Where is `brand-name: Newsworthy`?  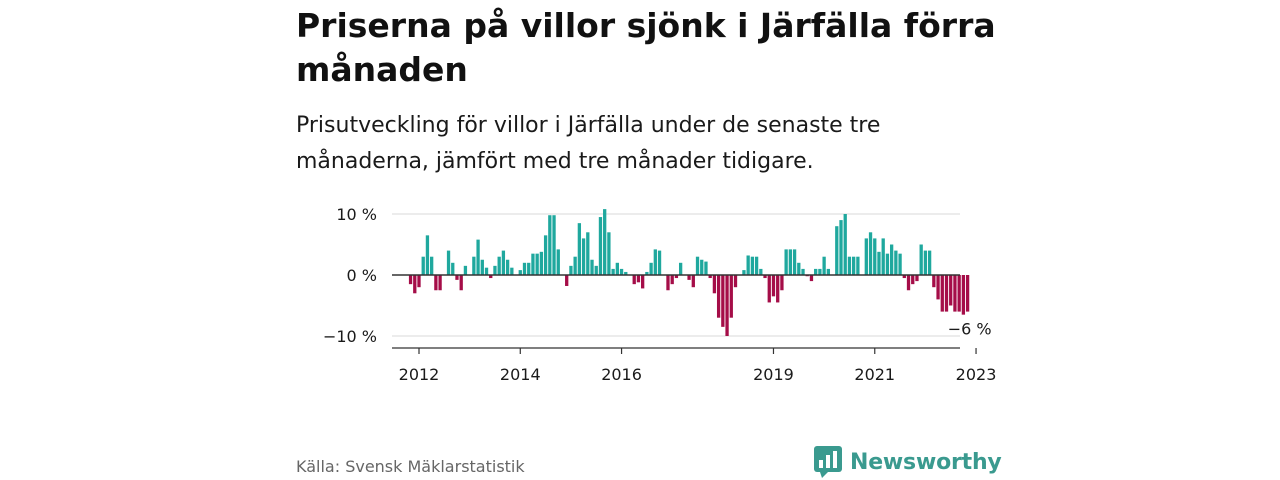
brand-name: Newsworthy is located at coordinates (926, 462).